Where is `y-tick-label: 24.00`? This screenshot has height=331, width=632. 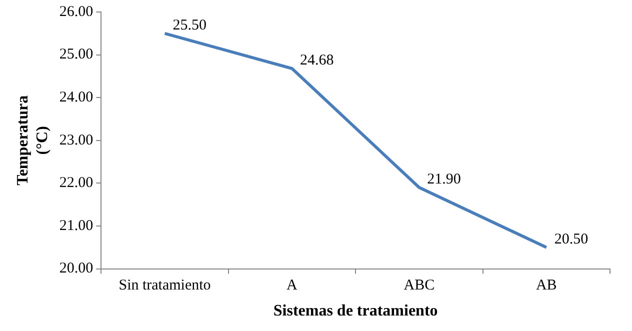
y-tick-label: 24.00 is located at coordinates (76, 98).